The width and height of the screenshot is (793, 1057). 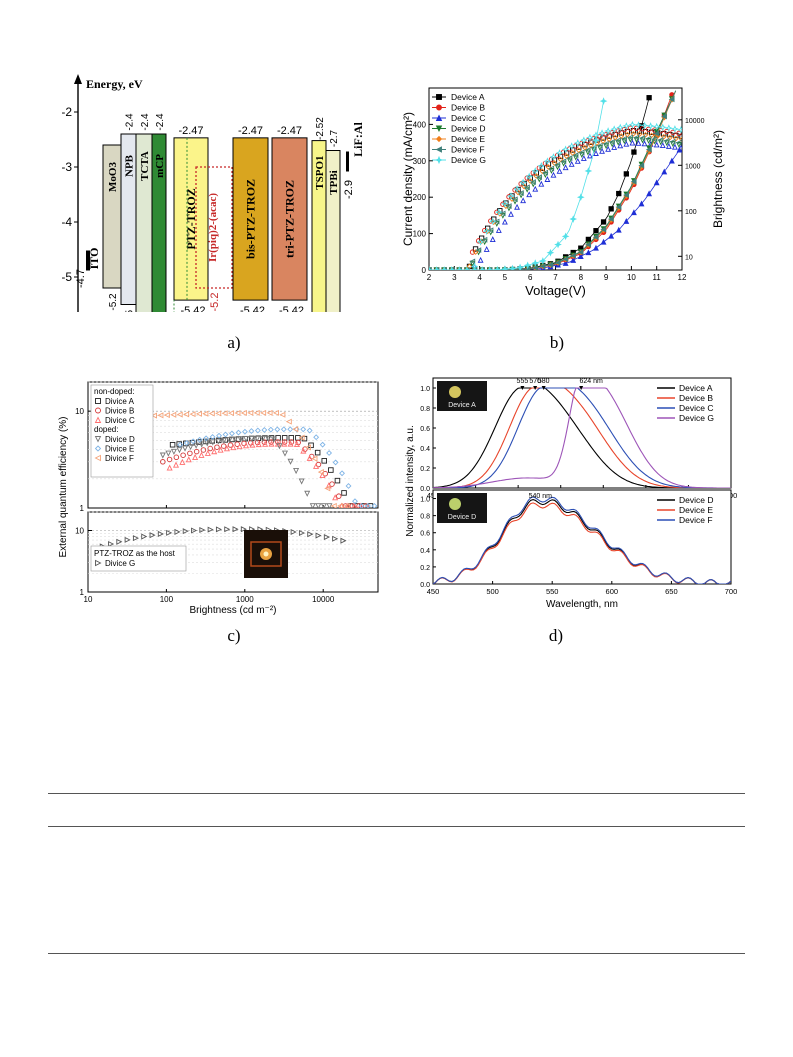 I want to click on layer-homo-label: -5.2, so click(x=113, y=302).